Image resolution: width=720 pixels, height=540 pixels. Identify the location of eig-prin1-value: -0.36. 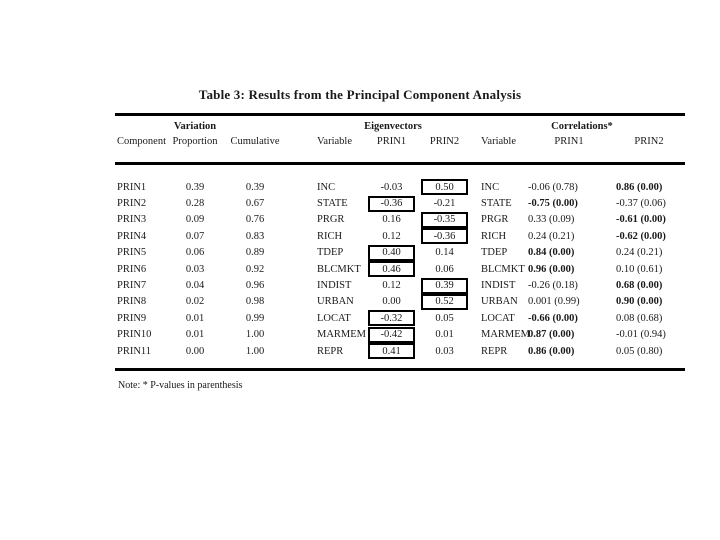
(391, 203).